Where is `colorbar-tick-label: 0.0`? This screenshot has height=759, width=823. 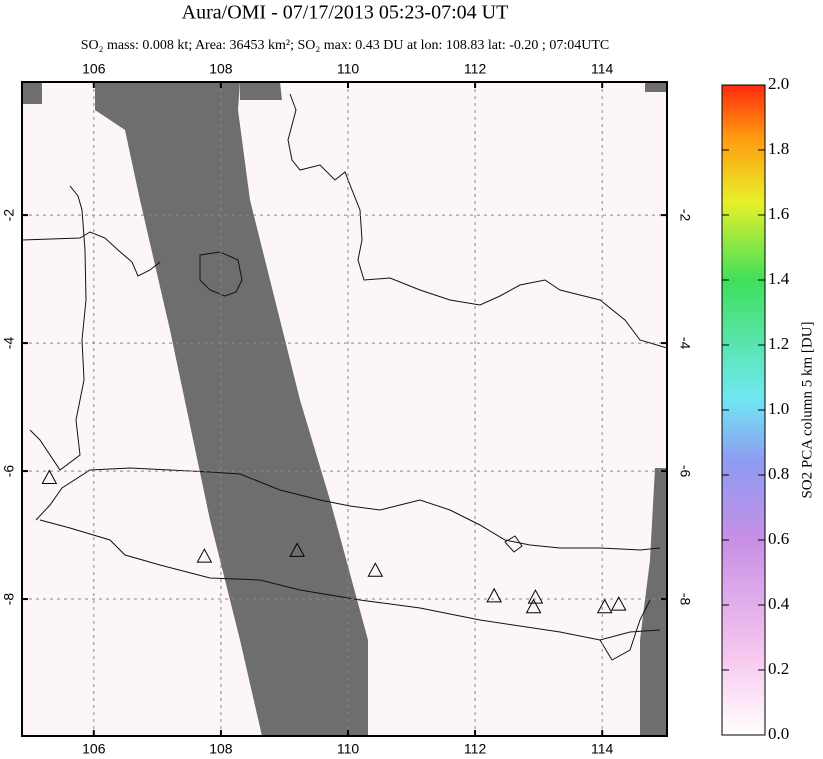
colorbar-tick-label: 0.0 is located at coordinates (778, 733).